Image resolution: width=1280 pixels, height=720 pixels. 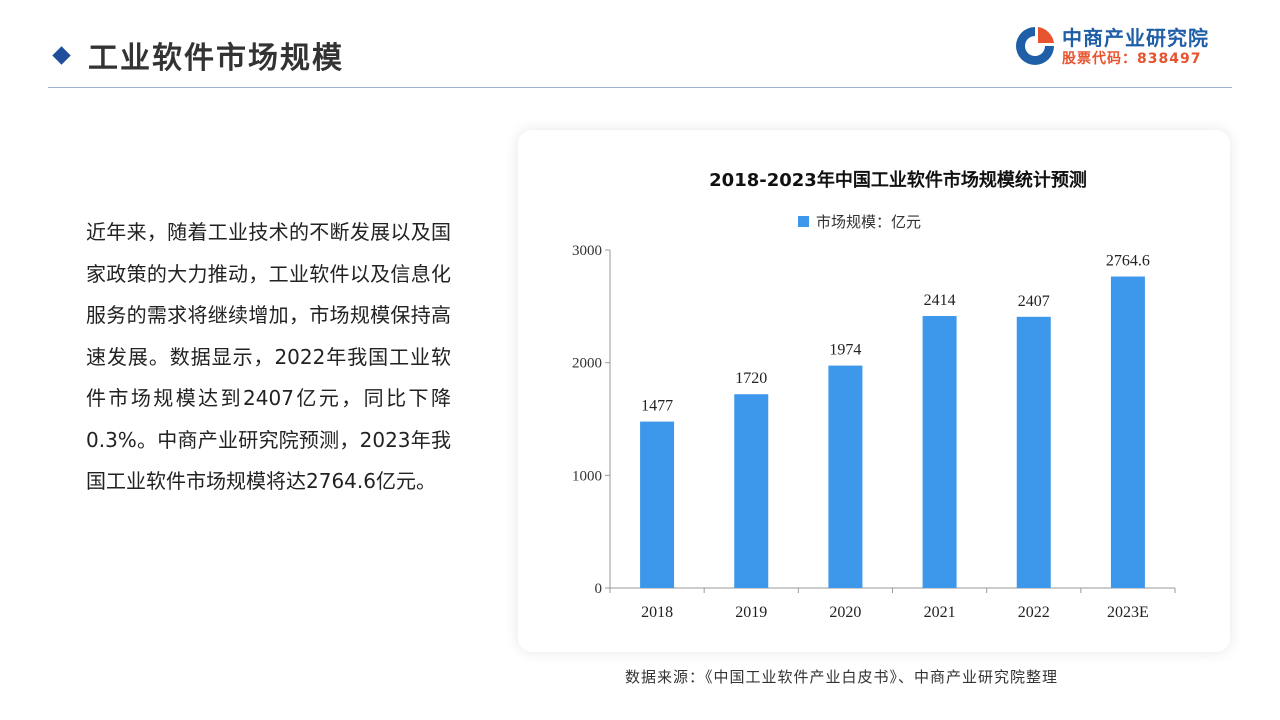 I want to click on x-tick-label: 2023E, so click(x=1128, y=612).